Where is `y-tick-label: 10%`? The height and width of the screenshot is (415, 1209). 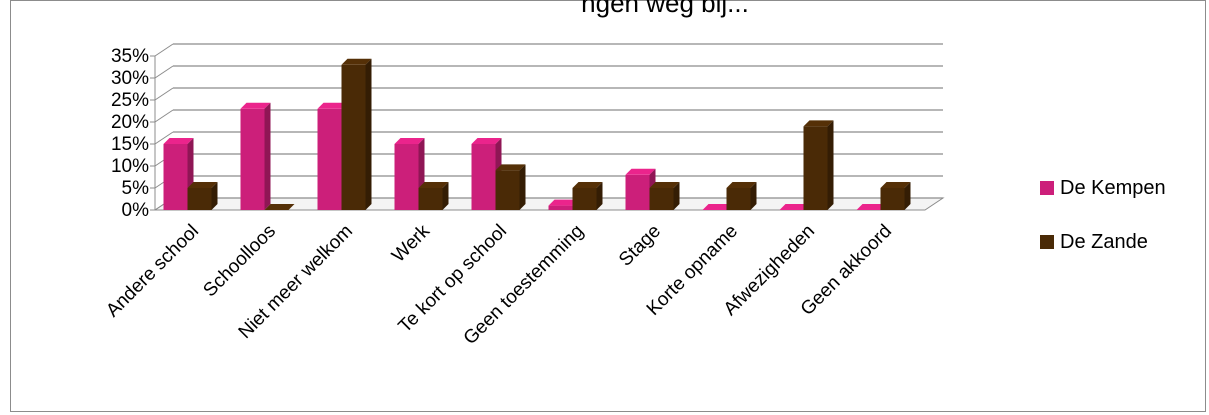
y-tick-label: 10% is located at coordinates (130, 166).